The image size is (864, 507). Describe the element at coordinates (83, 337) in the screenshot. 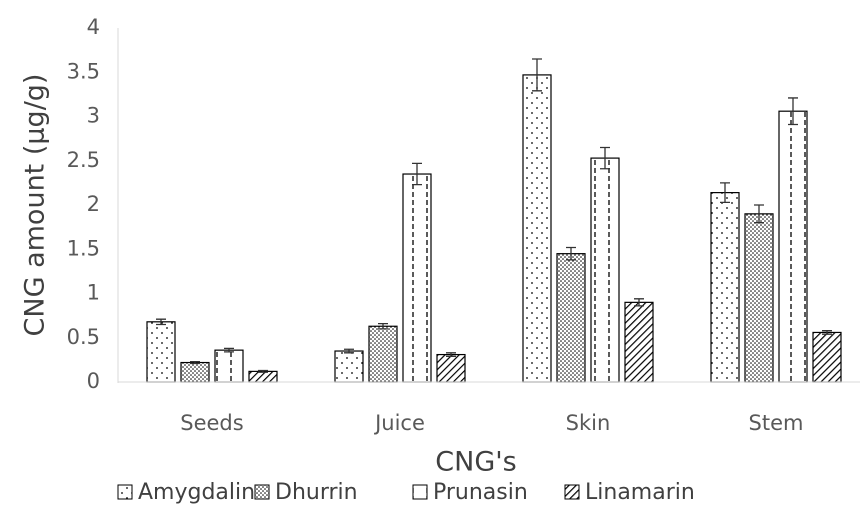

I see `y-tick-label: 0.5` at that location.